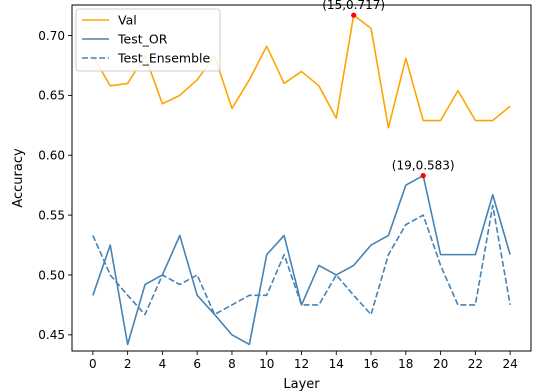  Describe the element at coordinates (509, 364) in the screenshot. I see `x-tick-label: 24` at that location.